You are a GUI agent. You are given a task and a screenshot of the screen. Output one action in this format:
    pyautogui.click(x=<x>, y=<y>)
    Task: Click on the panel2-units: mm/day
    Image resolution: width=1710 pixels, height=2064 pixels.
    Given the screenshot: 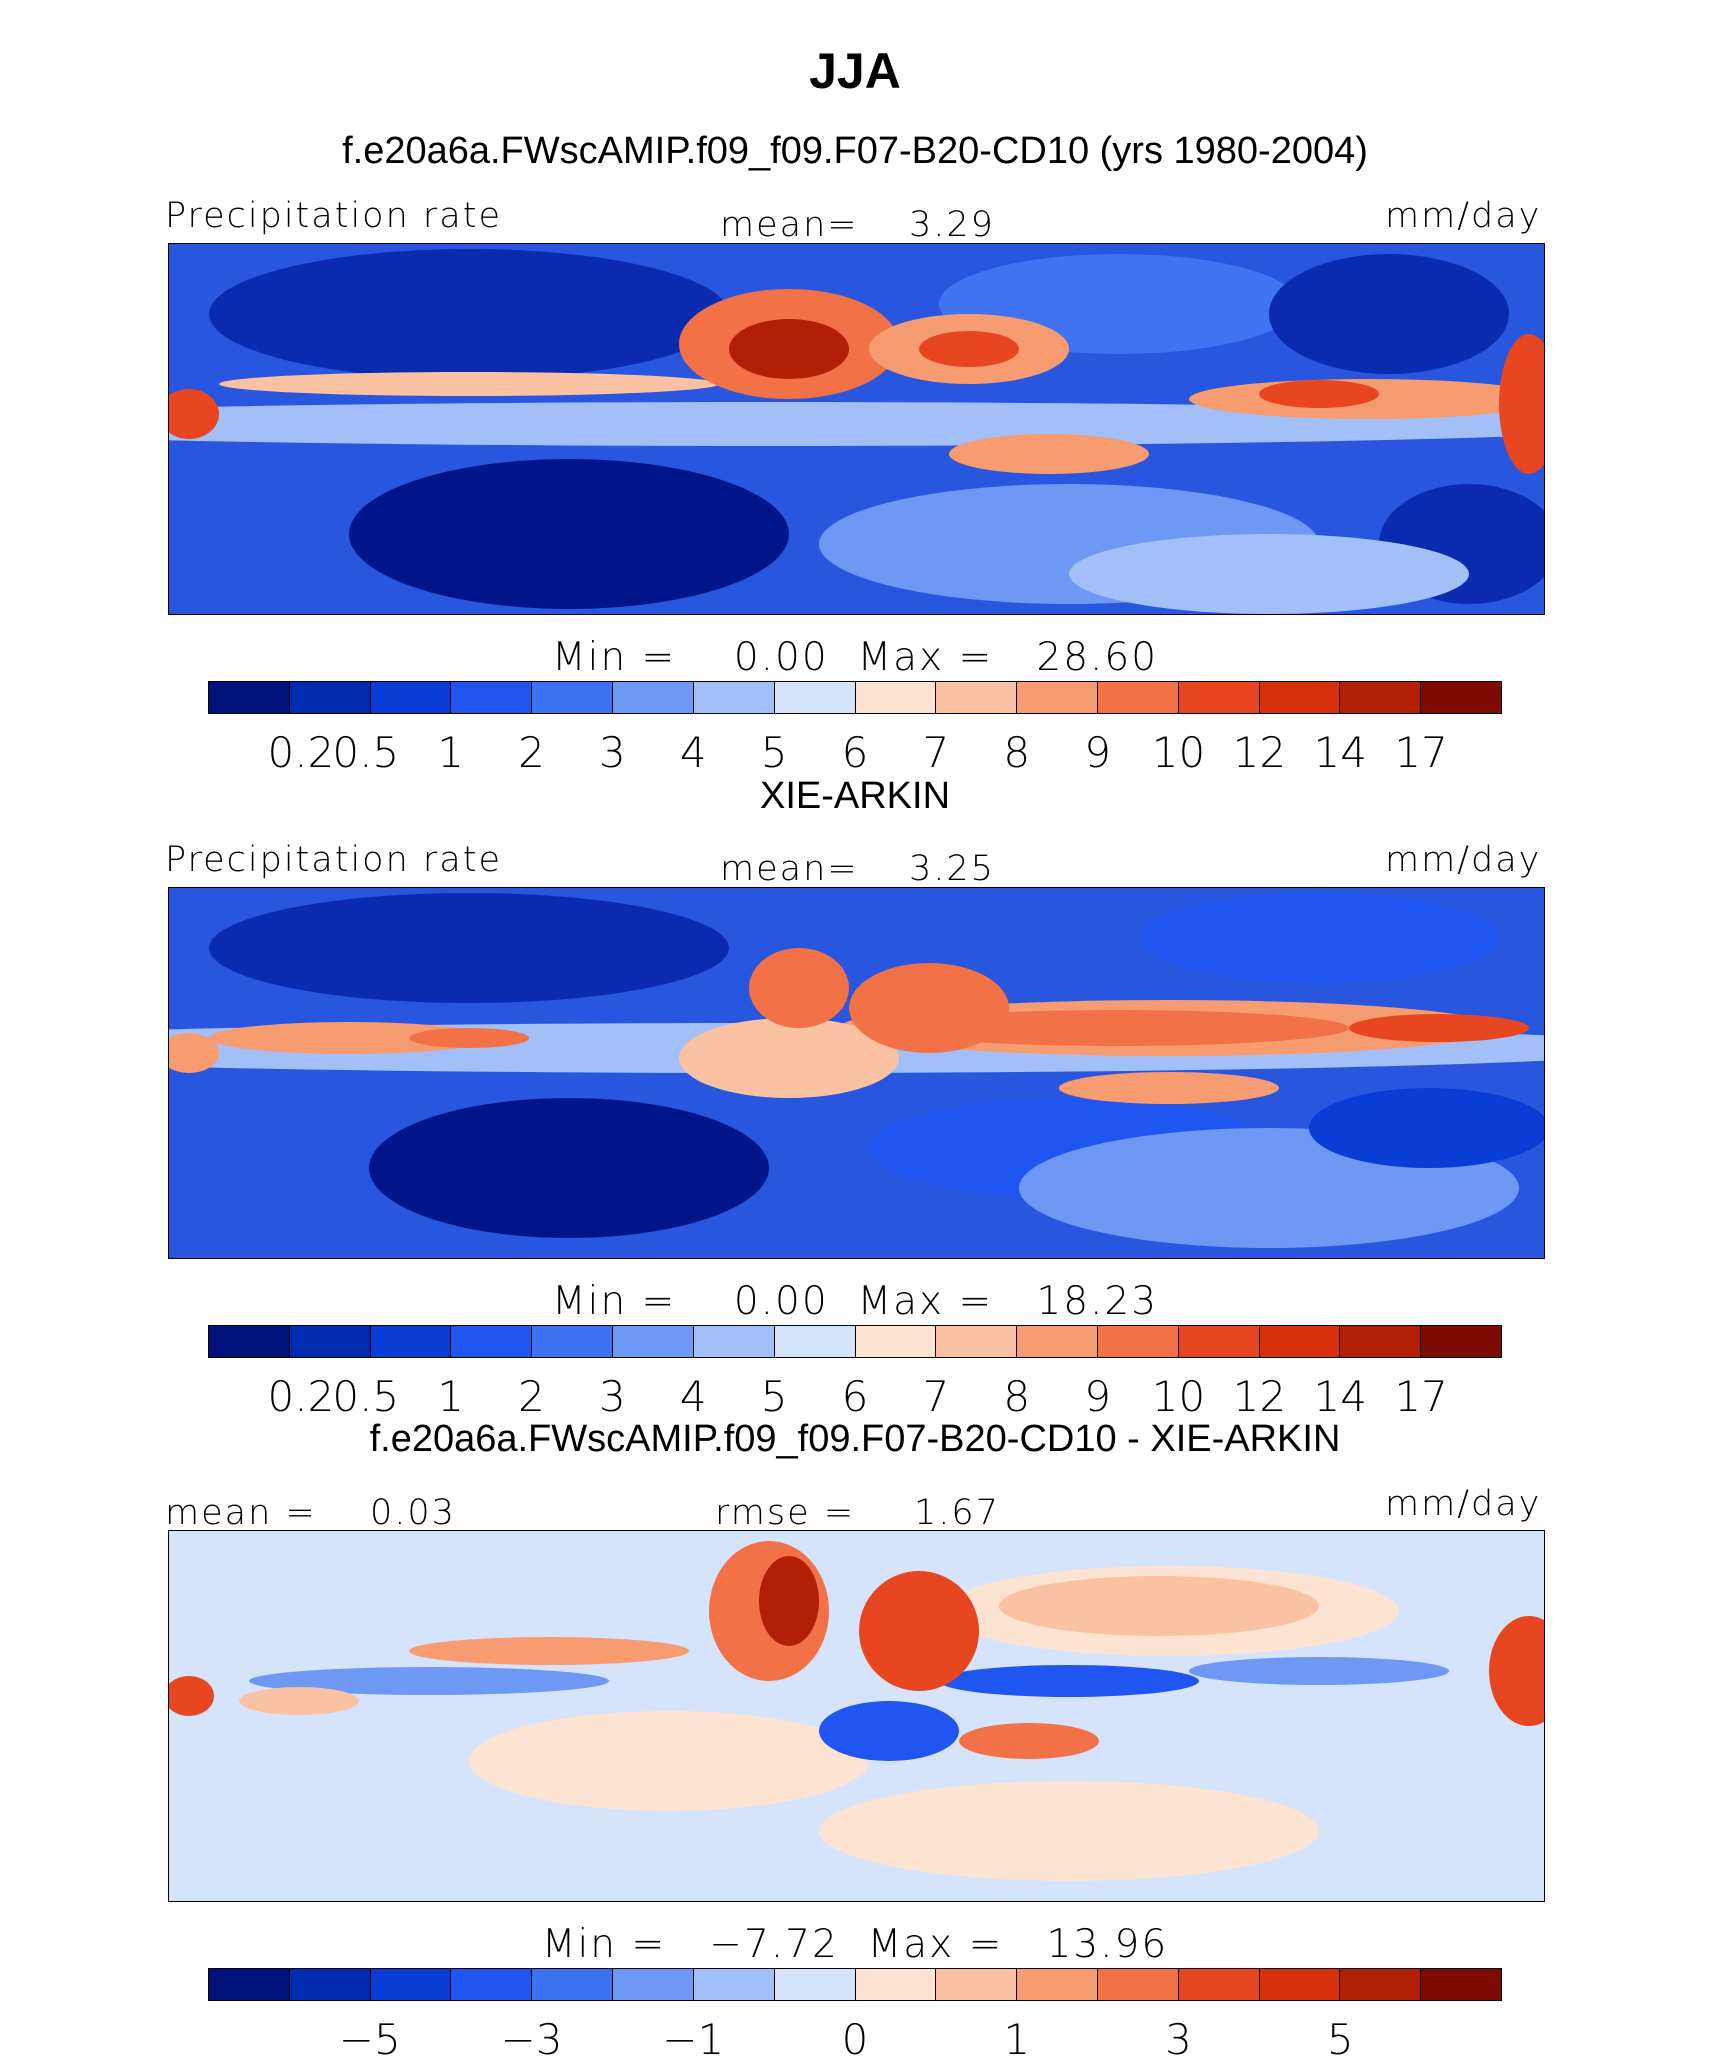 What is the action you would take?
    pyautogui.click(x=1463, y=860)
    